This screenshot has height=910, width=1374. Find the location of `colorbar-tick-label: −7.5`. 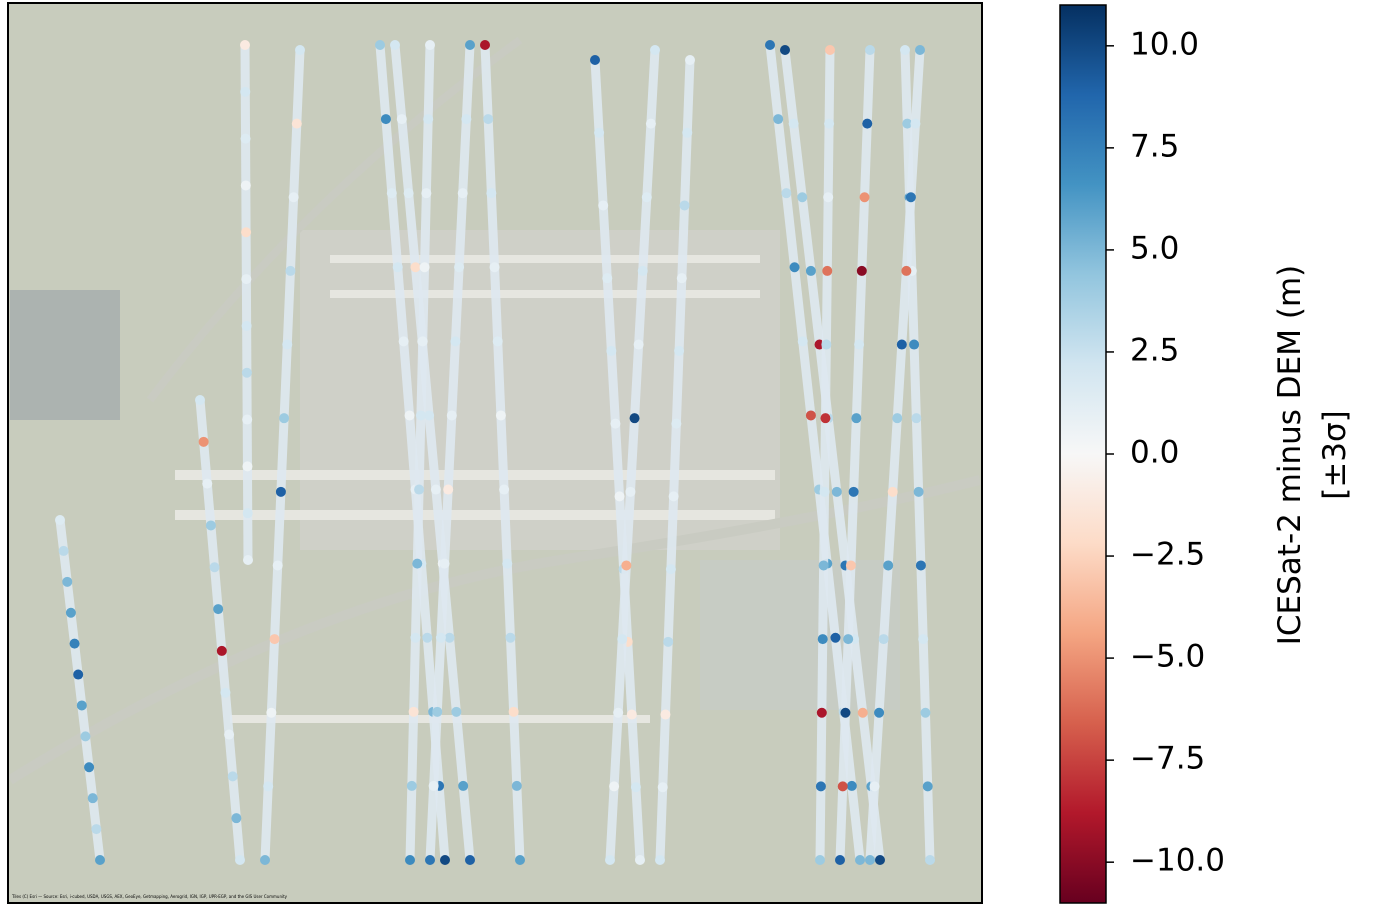

colorbar-tick-label: −7.5 is located at coordinates (1167, 759).